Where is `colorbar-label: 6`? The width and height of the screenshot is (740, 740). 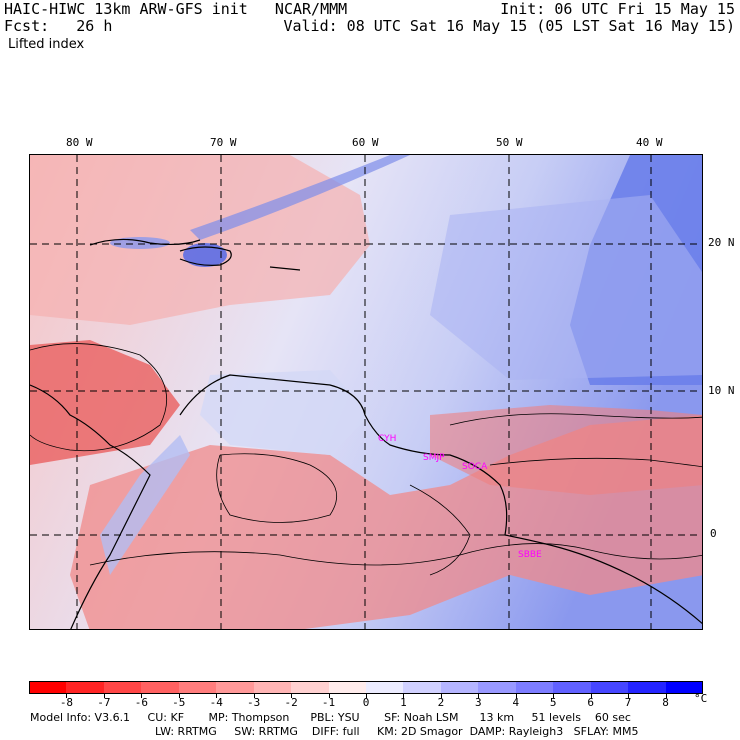
colorbar-label: 6 is located at coordinates (590, 702).